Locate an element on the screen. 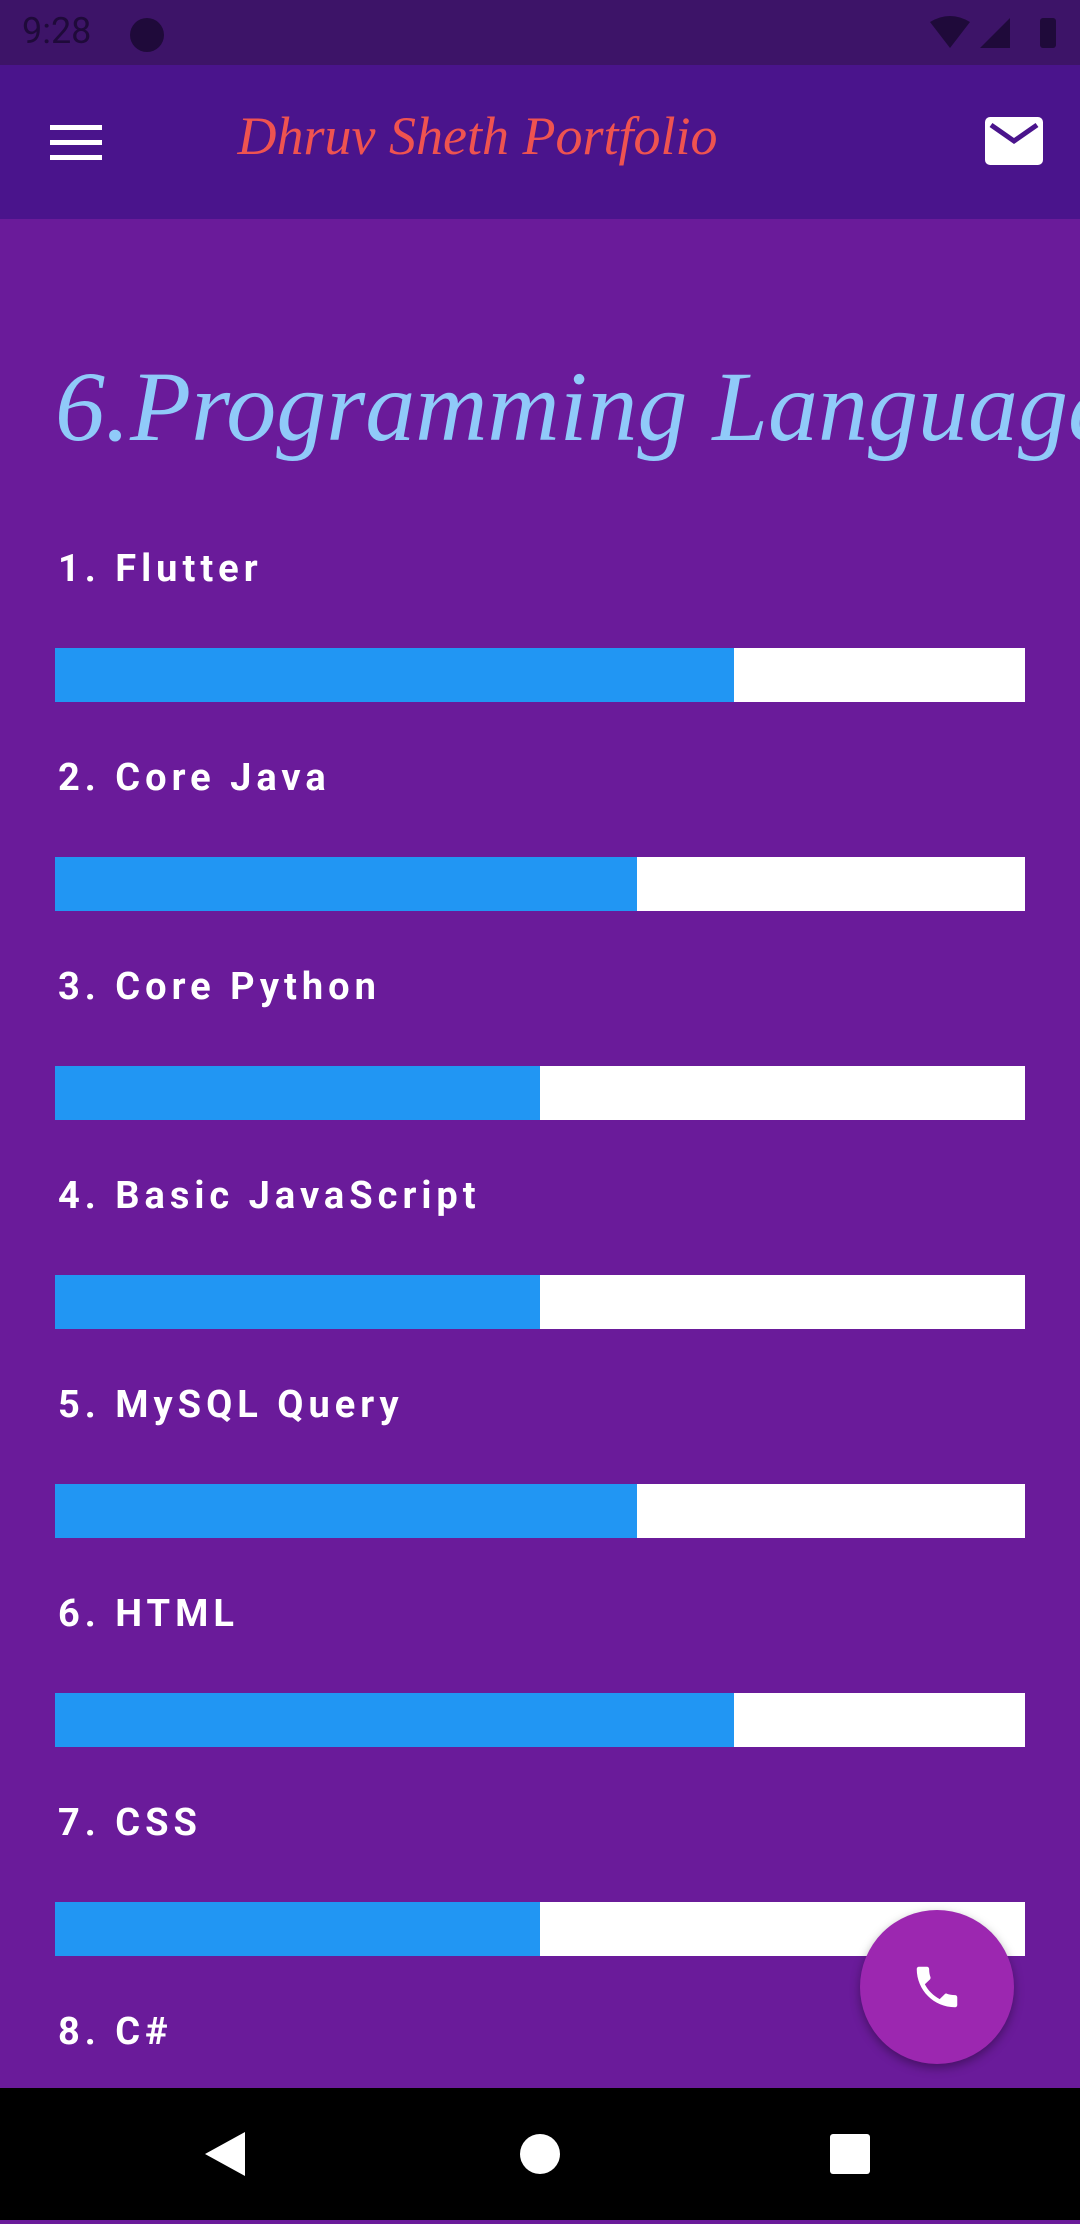  status-icons is located at coordinates (993, 32).